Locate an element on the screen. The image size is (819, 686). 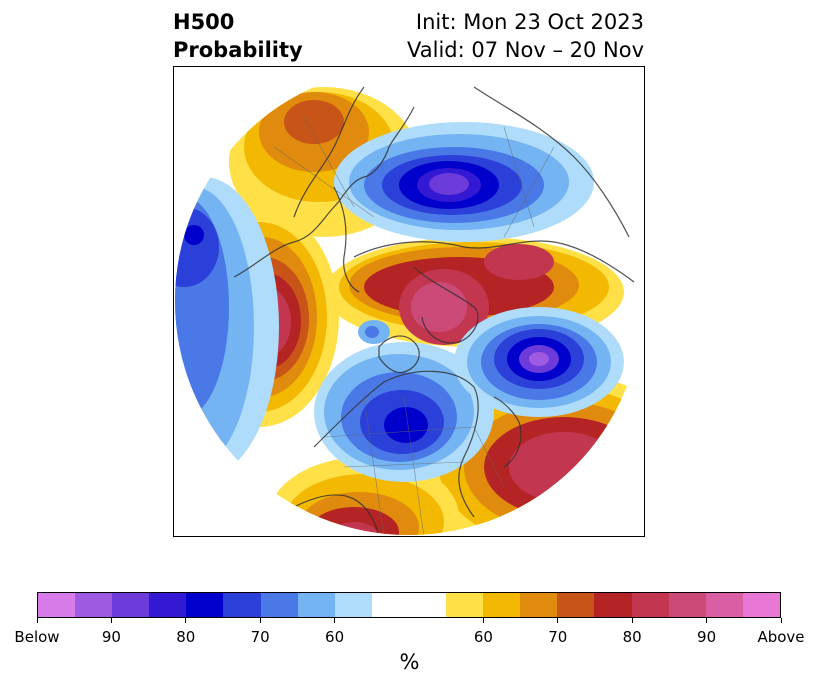
product-label: Probability is located at coordinates (238, 50).